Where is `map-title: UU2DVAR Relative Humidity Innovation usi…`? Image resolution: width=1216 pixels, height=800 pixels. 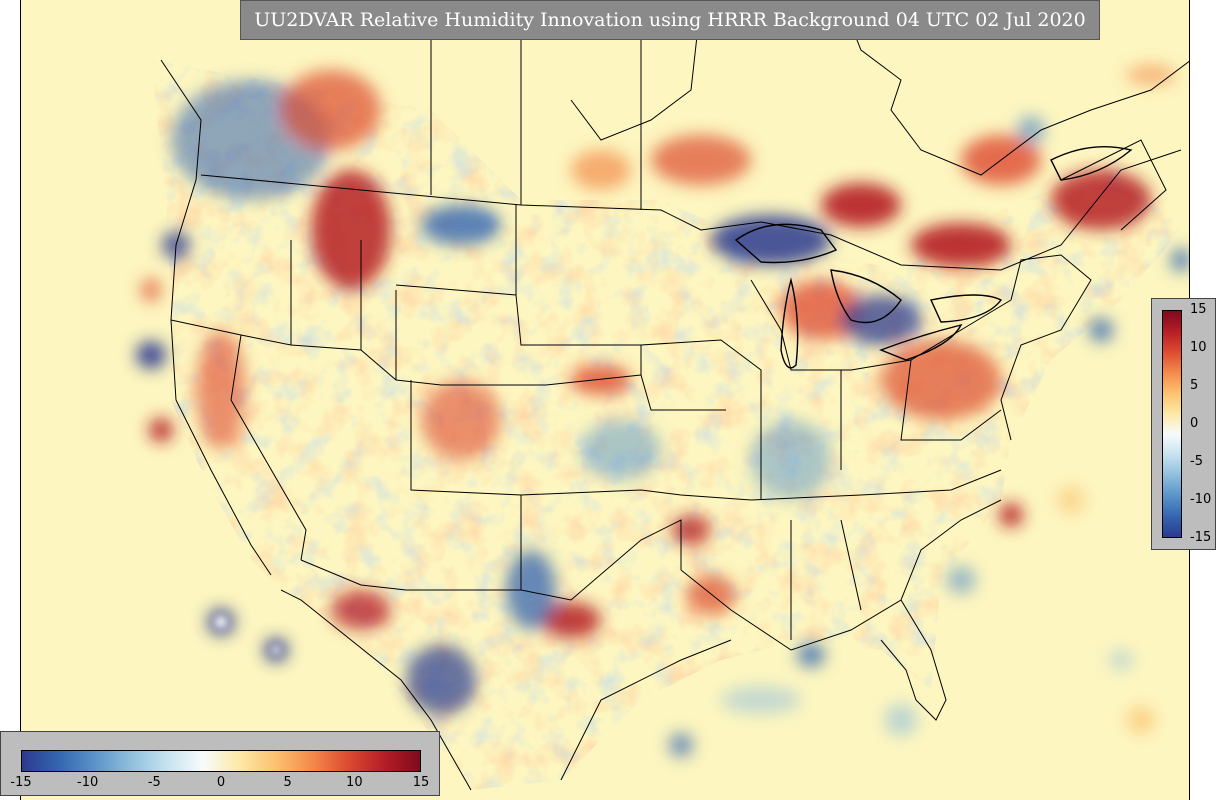
map-title: UU2DVAR Relative Humidity Innovation usi… is located at coordinates (670, 20).